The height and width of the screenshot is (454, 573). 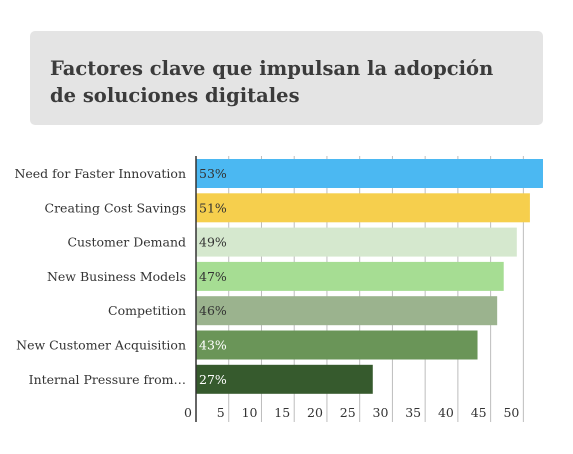 What do you see at coordinates (250, 412) in the screenshot?
I see `x-tick-label: 10` at bounding box center [250, 412].